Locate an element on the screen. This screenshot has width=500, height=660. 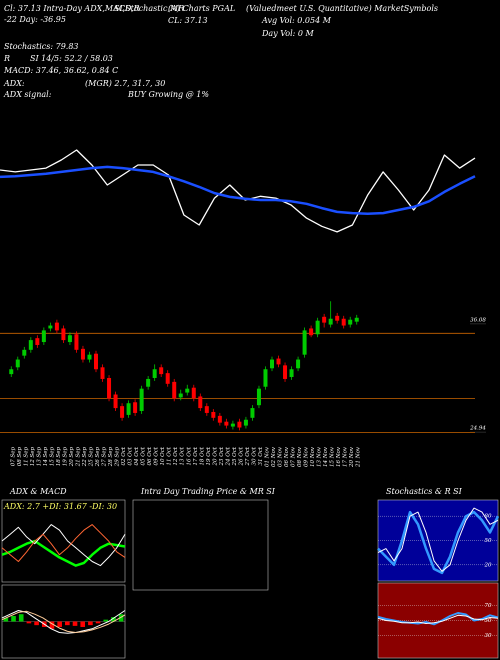
x-tick-label: 23 Oct is located at coordinates (222, 456).